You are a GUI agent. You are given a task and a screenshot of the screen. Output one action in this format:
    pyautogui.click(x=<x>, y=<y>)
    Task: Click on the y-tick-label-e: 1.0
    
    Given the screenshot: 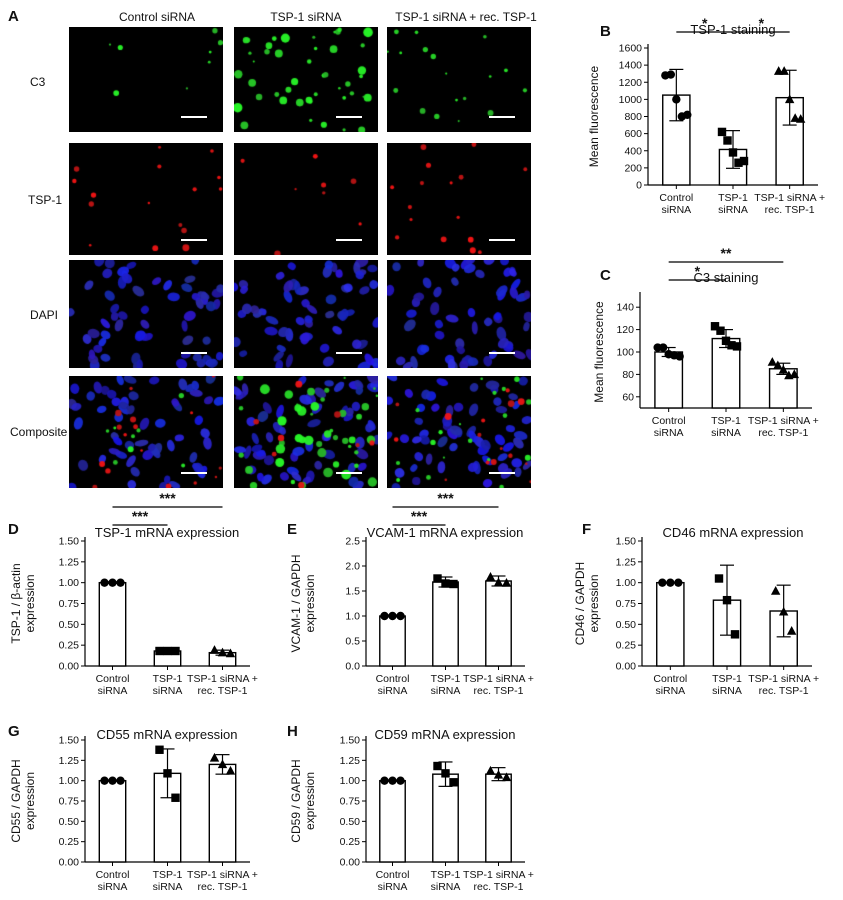 What is the action you would take?
    pyautogui.click(x=352, y=617)
    